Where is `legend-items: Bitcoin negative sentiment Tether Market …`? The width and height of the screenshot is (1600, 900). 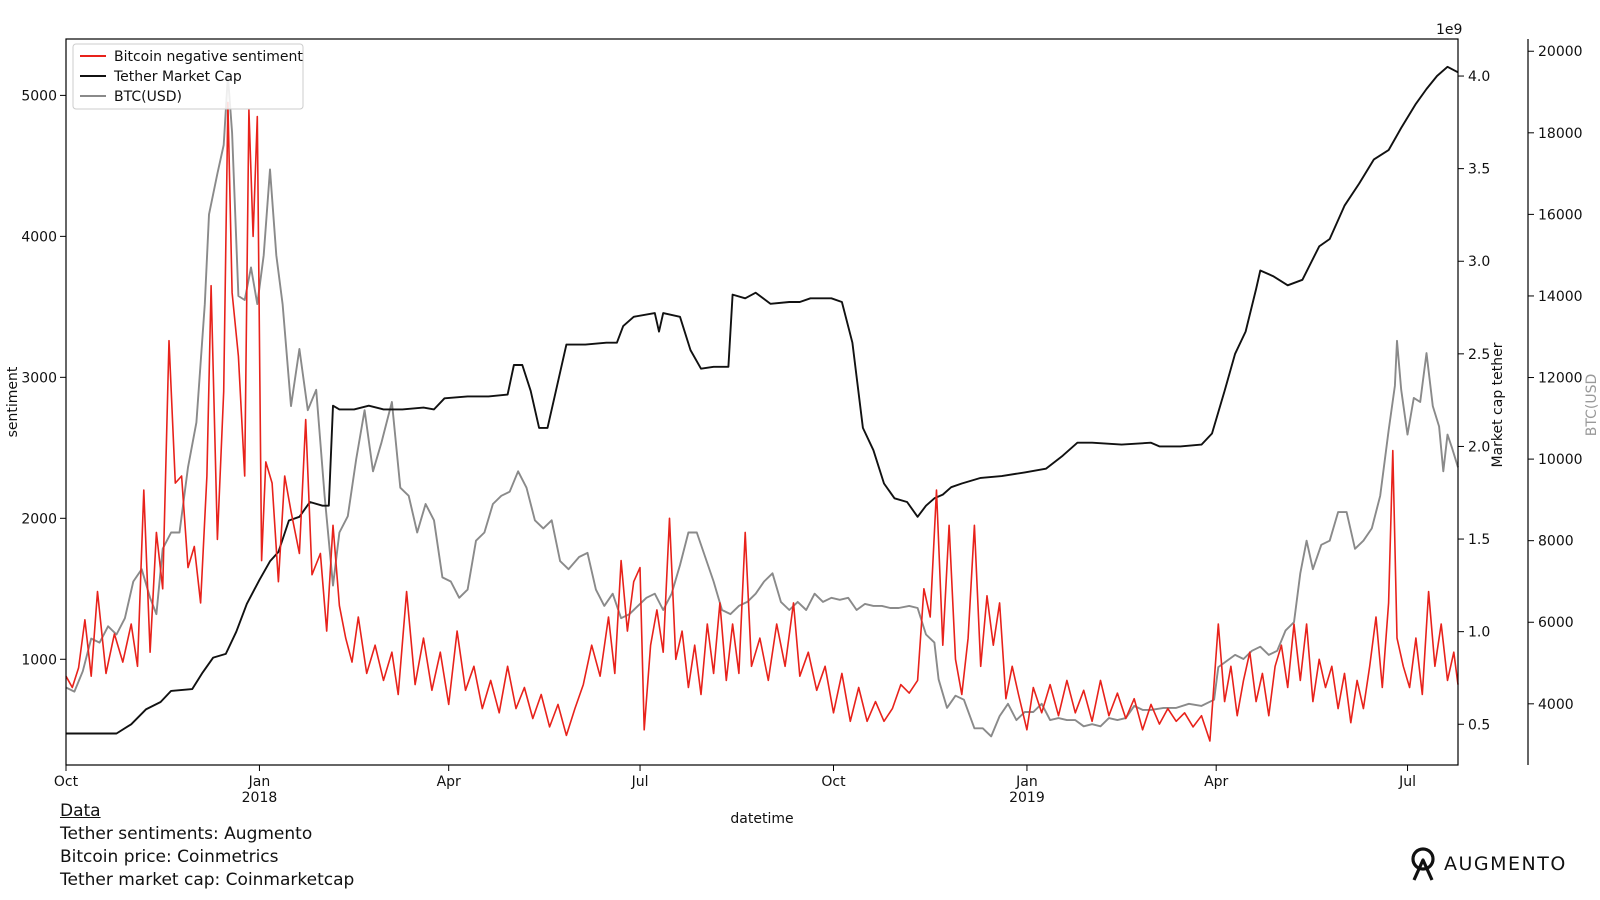
legend-items: Bitcoin negative sentiment Tether Market … is located at coordinates (191, 77).